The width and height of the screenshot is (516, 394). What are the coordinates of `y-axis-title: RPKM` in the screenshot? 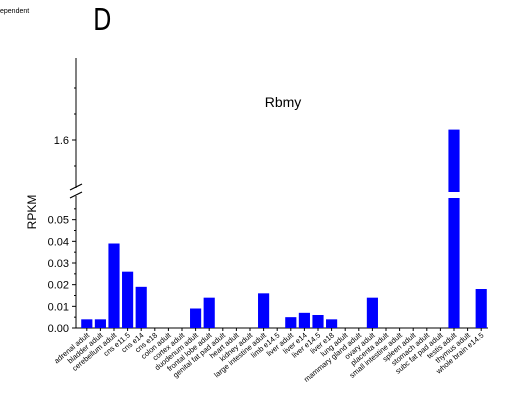 It's located at (32, 212).